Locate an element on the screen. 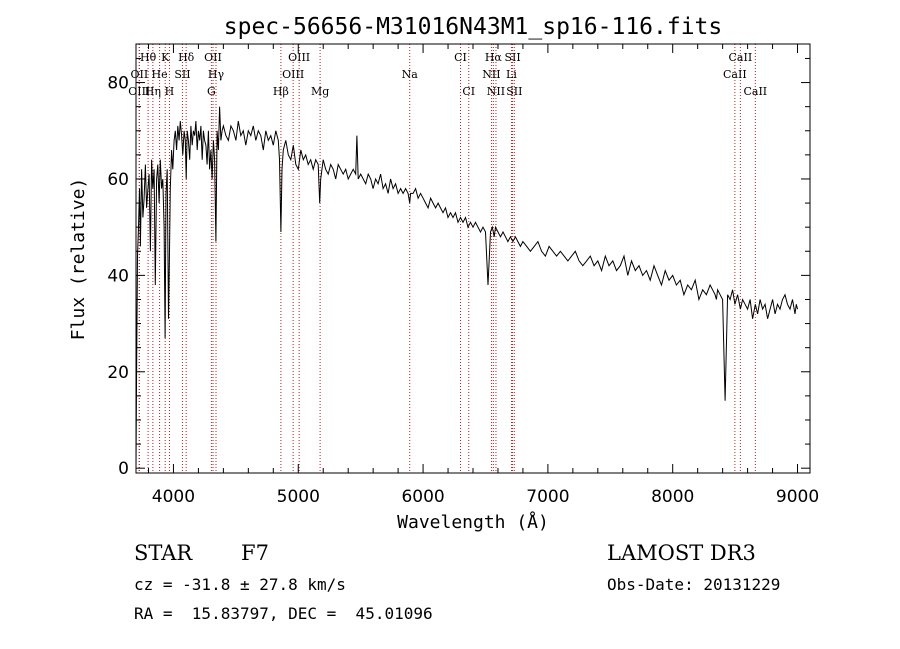 The width and height of the screenshot is (900, 649). y-tick-label: 20 is located at coordinates (118, 373).